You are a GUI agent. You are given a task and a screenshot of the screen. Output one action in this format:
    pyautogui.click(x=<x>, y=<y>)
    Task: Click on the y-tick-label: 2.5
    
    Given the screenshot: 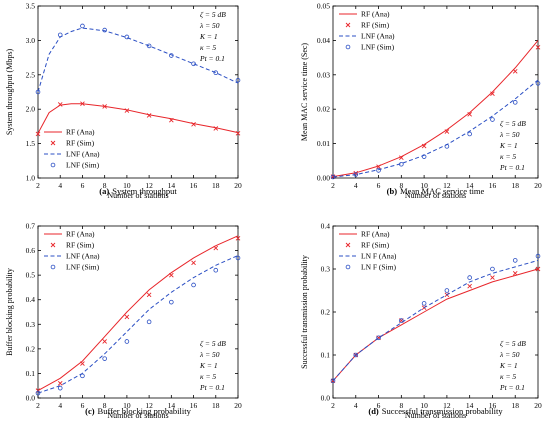 What is the action you would take?
    pyautogui.click(x=31, y=74)
    